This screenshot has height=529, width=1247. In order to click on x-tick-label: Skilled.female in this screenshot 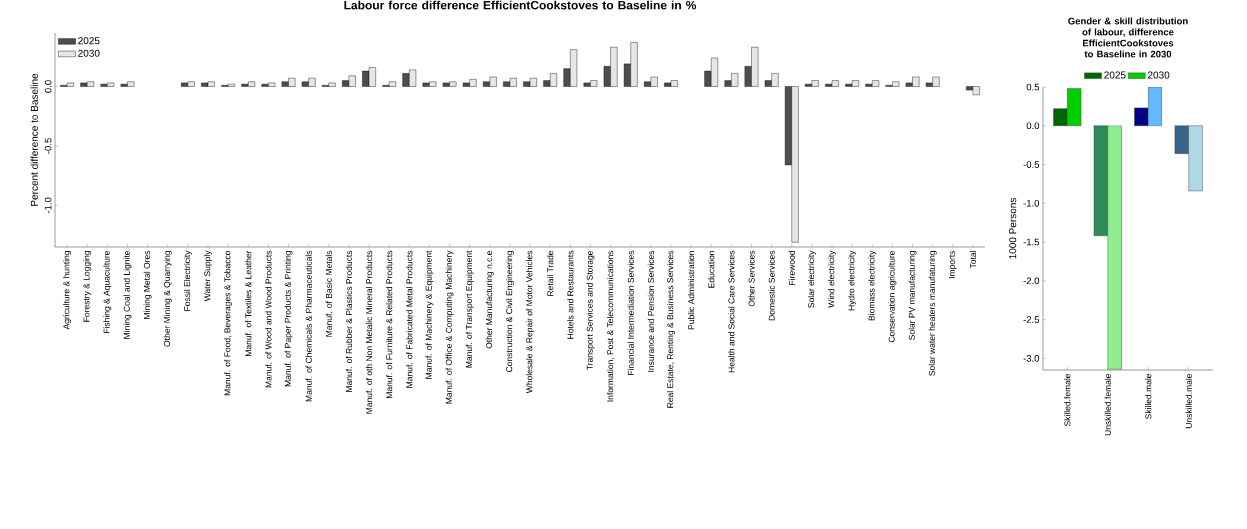, I will do `click(1067, 400)`.